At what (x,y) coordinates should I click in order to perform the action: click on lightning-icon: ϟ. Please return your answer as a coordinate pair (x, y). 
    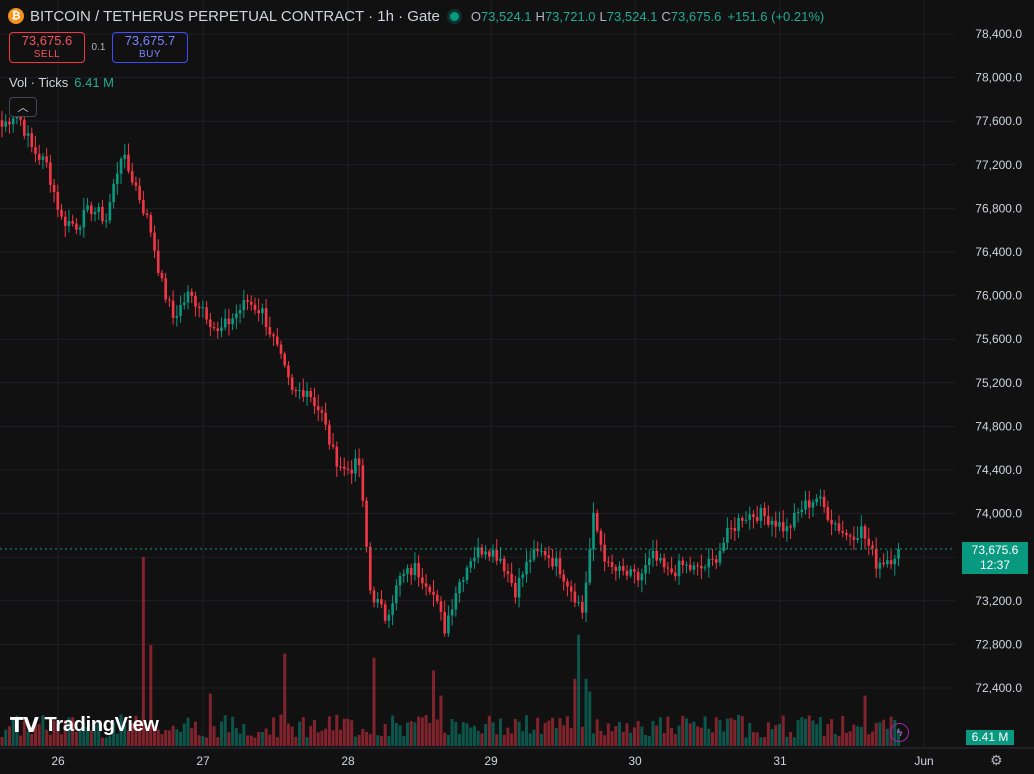
    Looking at the image, I should click on (899, 732).